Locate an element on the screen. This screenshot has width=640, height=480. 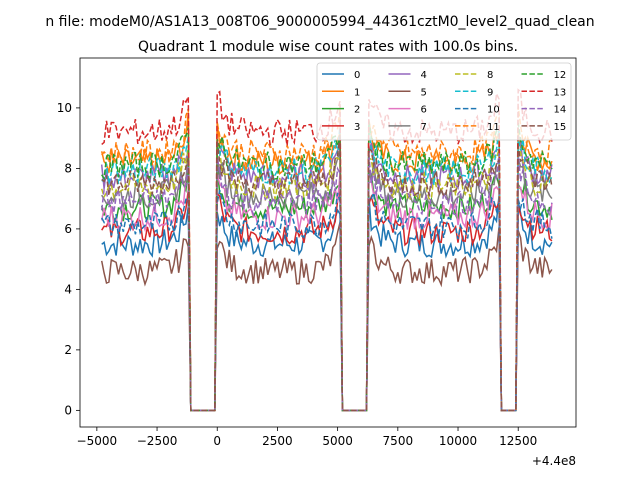
x-tick-label: 10000 is located at coordinates (458, 441).